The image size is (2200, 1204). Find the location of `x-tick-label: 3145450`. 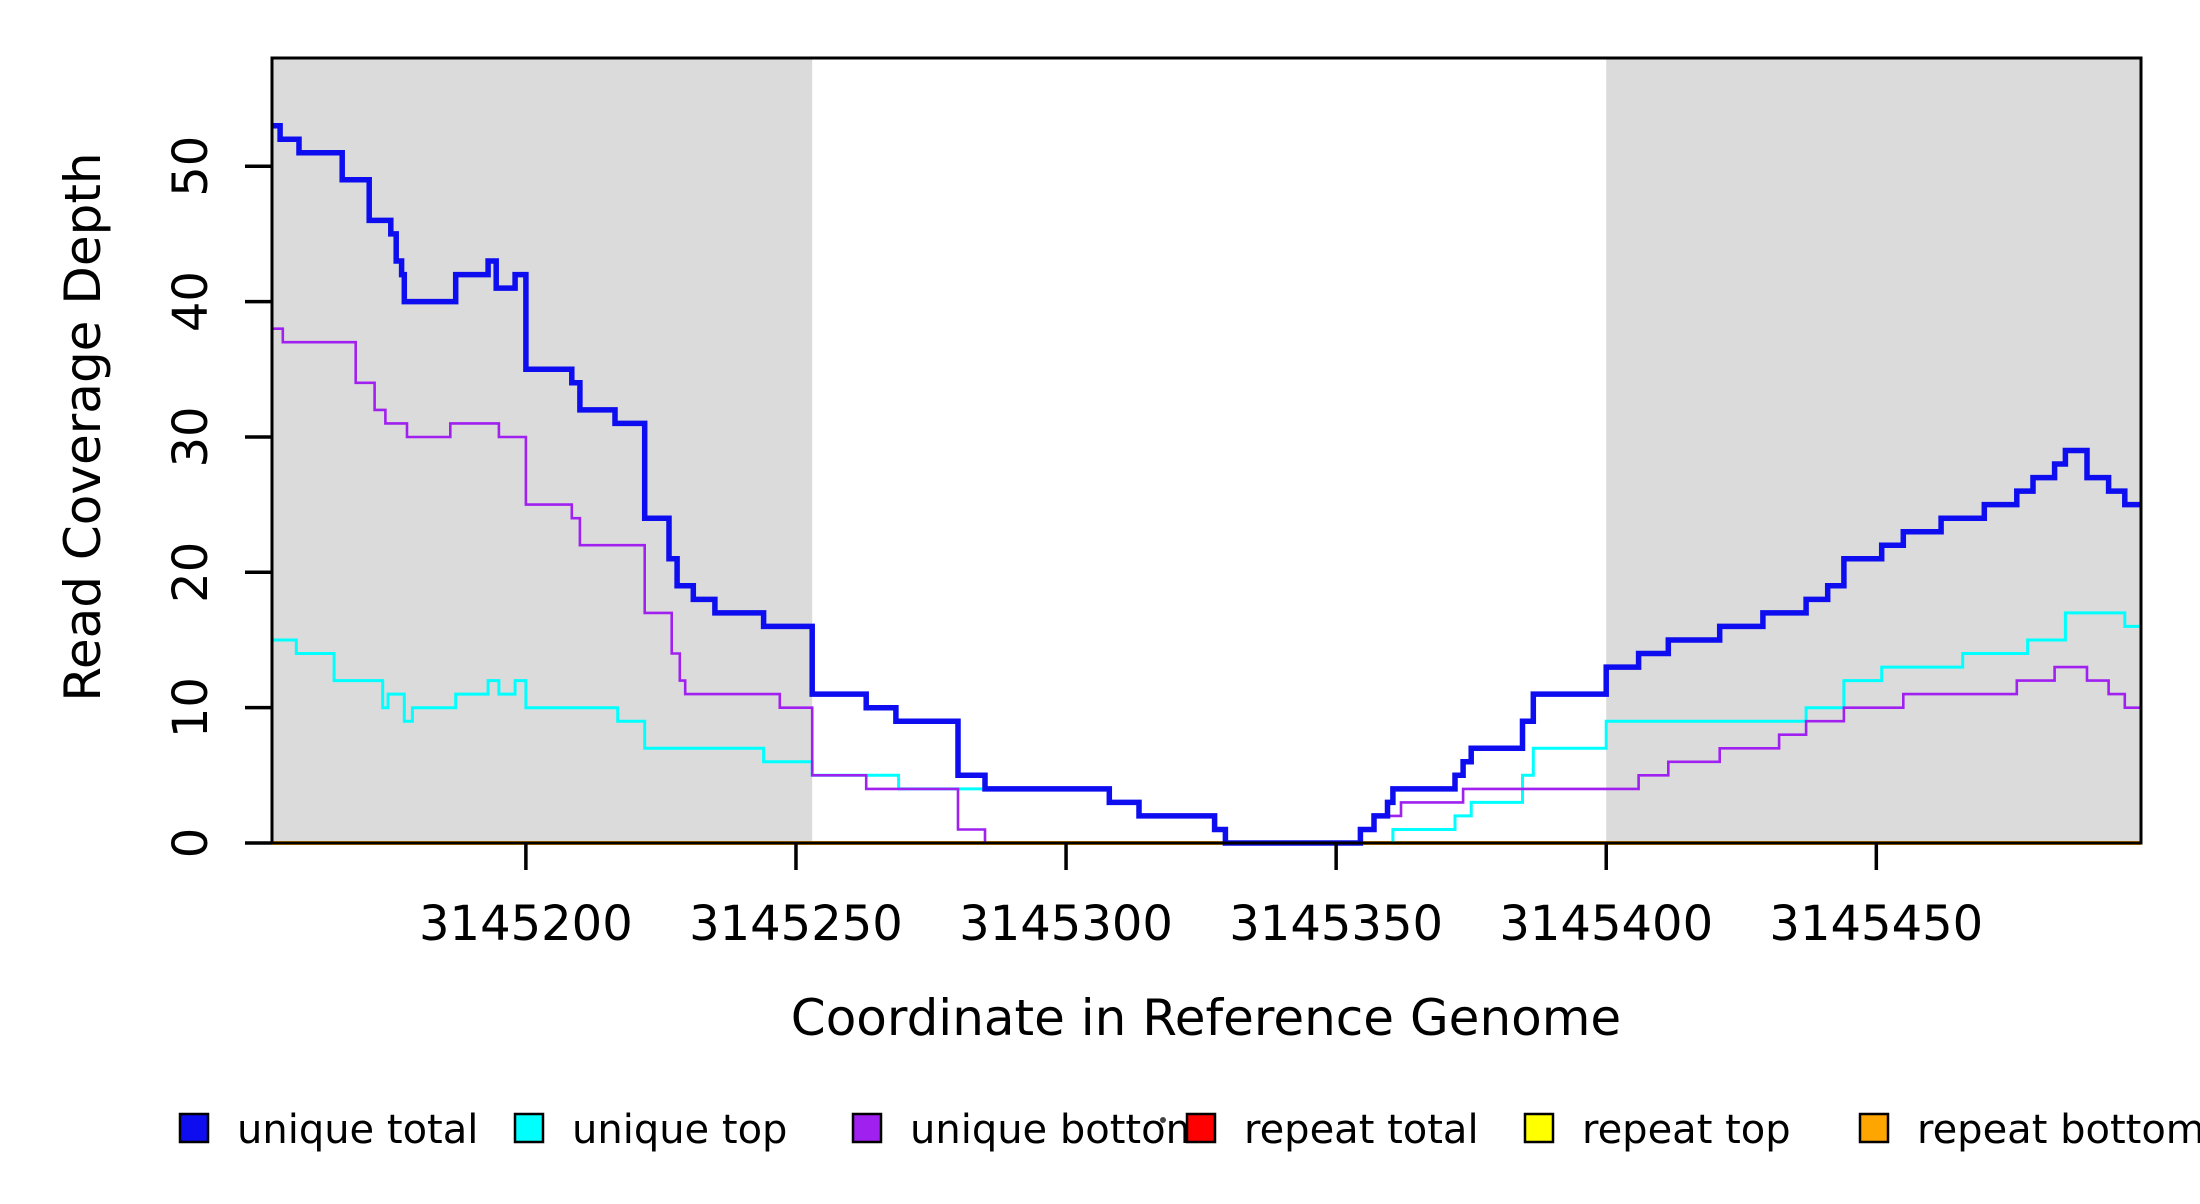

x-tick-label: 3145450 is located at coordinates (1876, 924).